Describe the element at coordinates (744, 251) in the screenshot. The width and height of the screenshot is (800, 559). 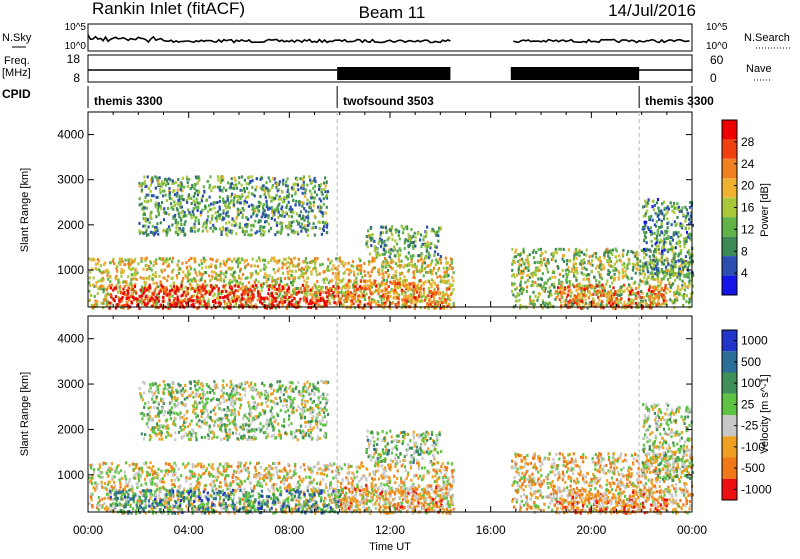
I see `colorbar-tick-label: 8` at that location.